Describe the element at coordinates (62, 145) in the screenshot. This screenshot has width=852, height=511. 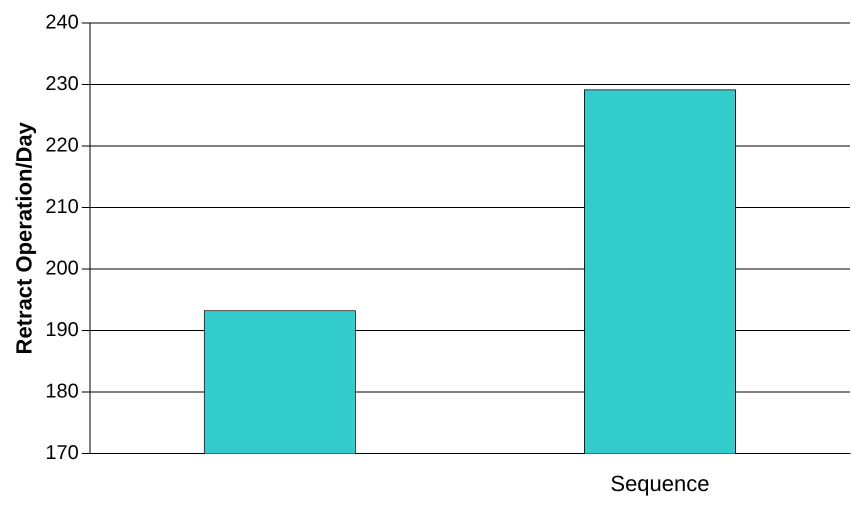
I see `y-tick-label: 220` at that location.